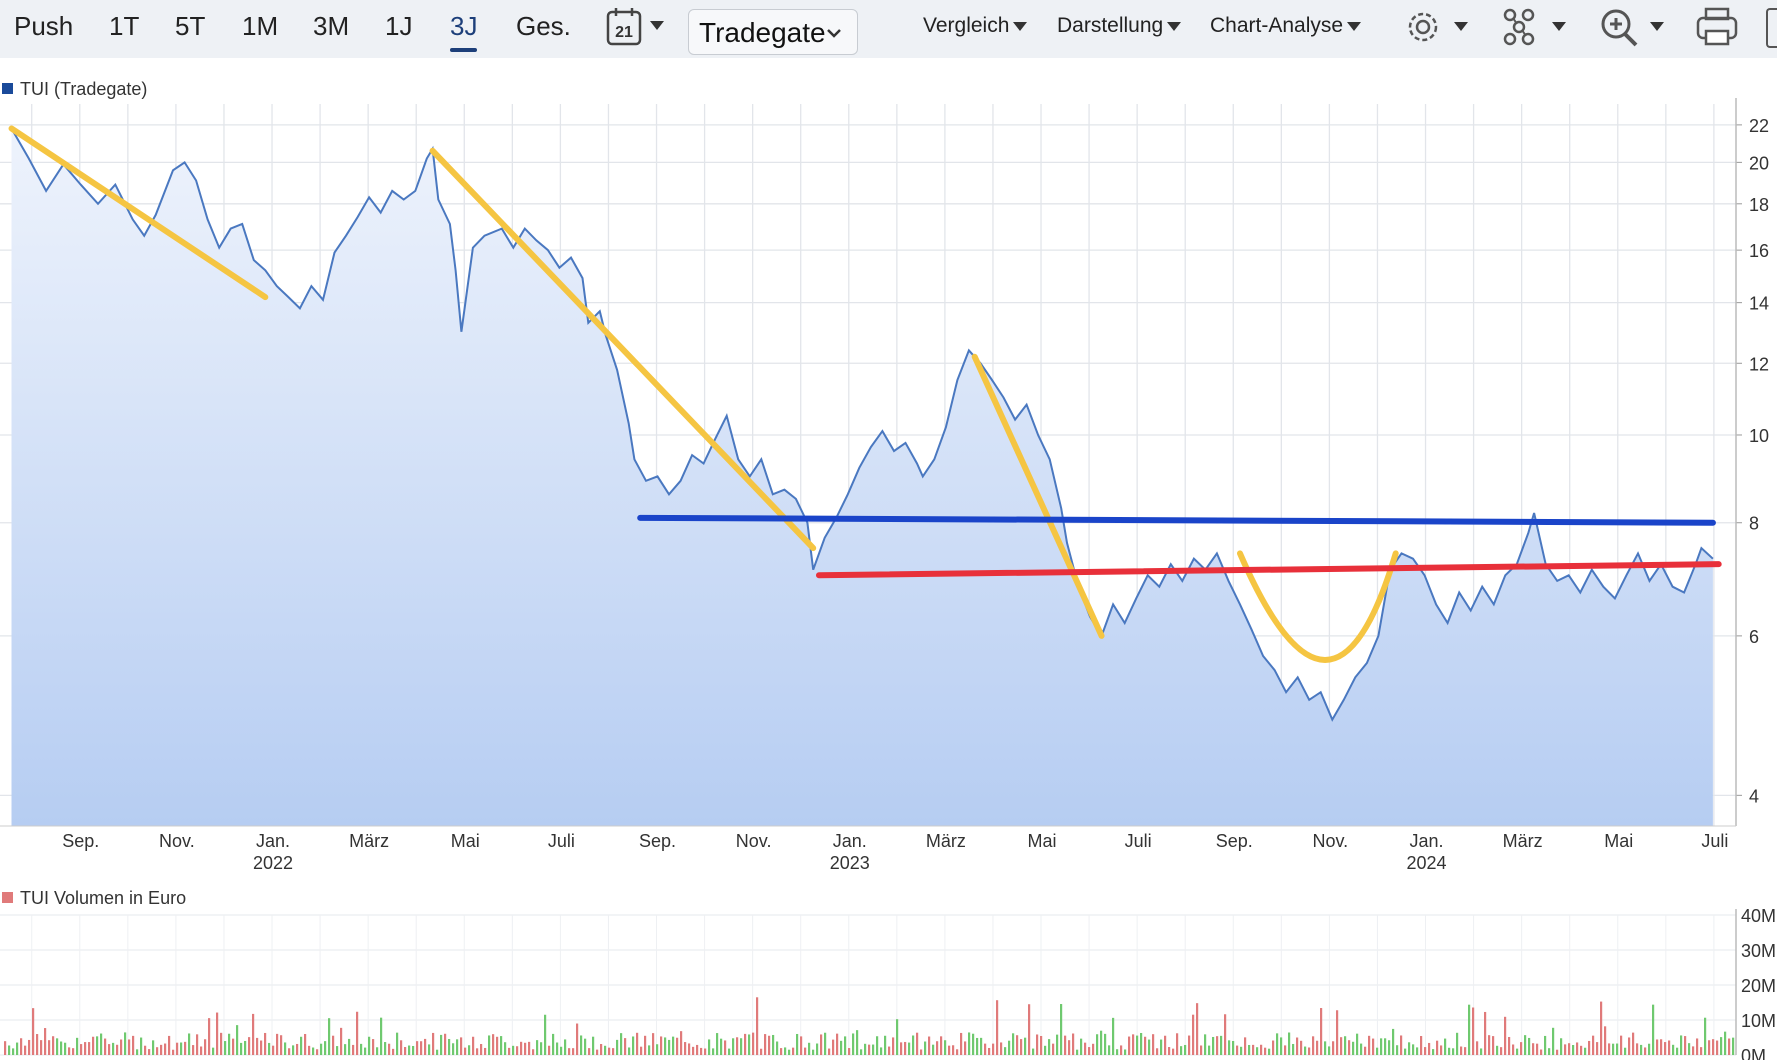 Image resolution: width=1777 pixels, height=1060 pixels. Describe the element at coordinates (331, 26) in the screenshot. I see `period-3m-tab: 3M` at that location.